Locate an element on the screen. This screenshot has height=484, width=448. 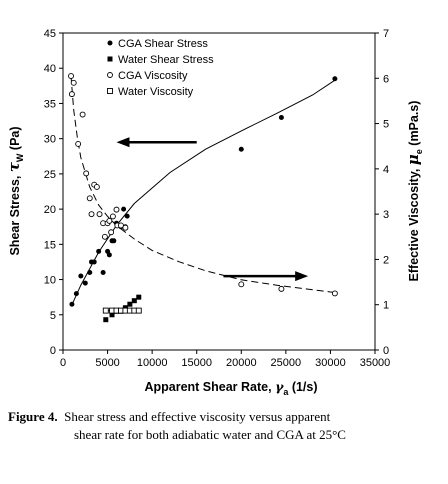
x-tick-label: 35000 is located at coordinates (375, 363).